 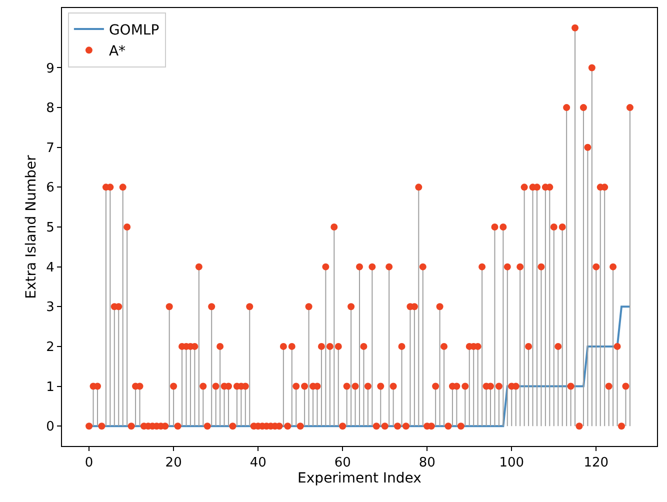 What do you see at coordinates (511, 463) in the screenshot?
I see `x-tick-label: 100` at bounding box center [511, 463].